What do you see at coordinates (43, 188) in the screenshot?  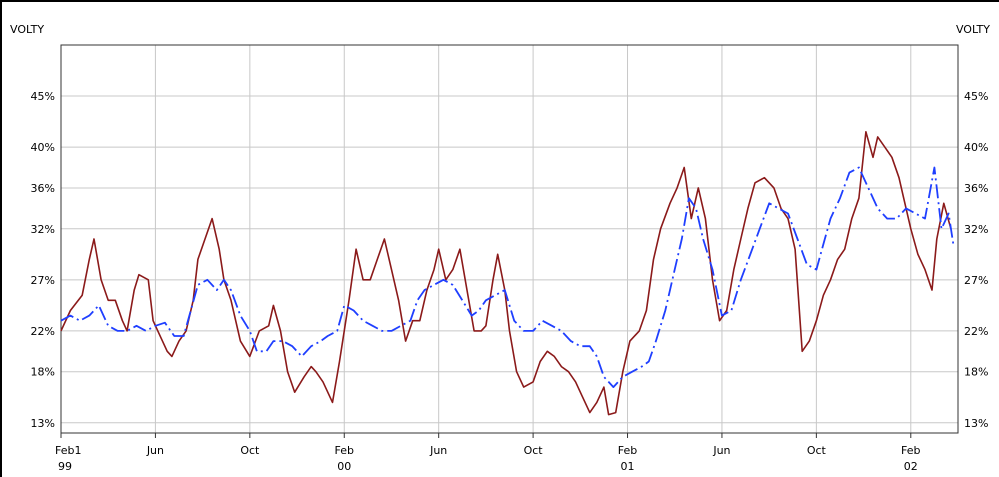 I see `y-tick-label-left: 36%` at bounding box center [43, 188].